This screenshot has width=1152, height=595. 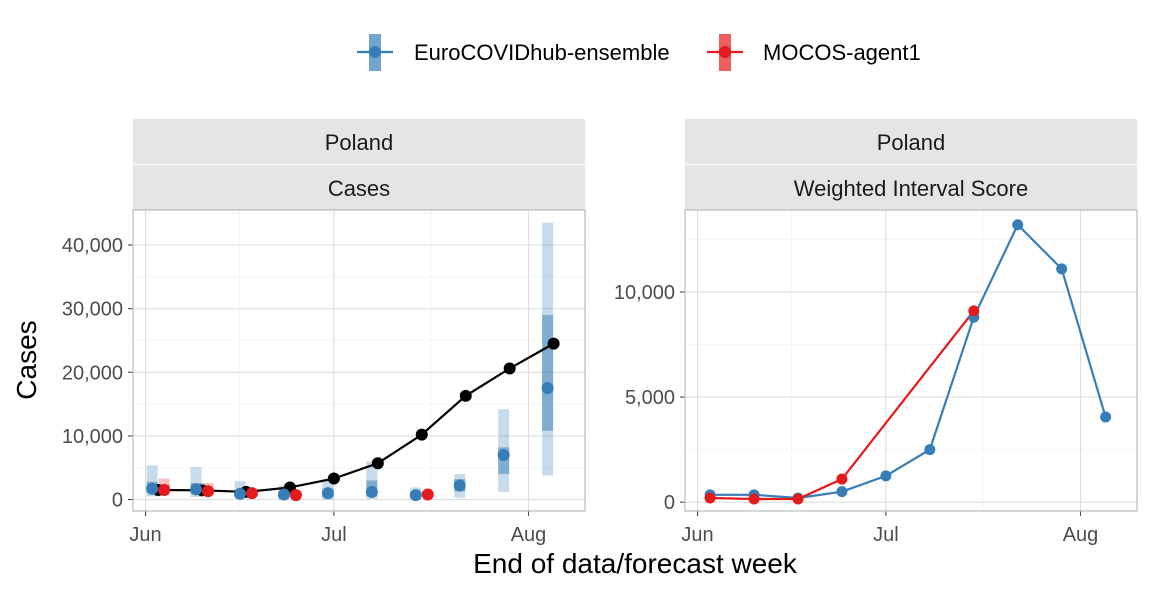 I want to click on right-panel-strips: Poland Weighted Interval Score, so click(x=911, y=164).